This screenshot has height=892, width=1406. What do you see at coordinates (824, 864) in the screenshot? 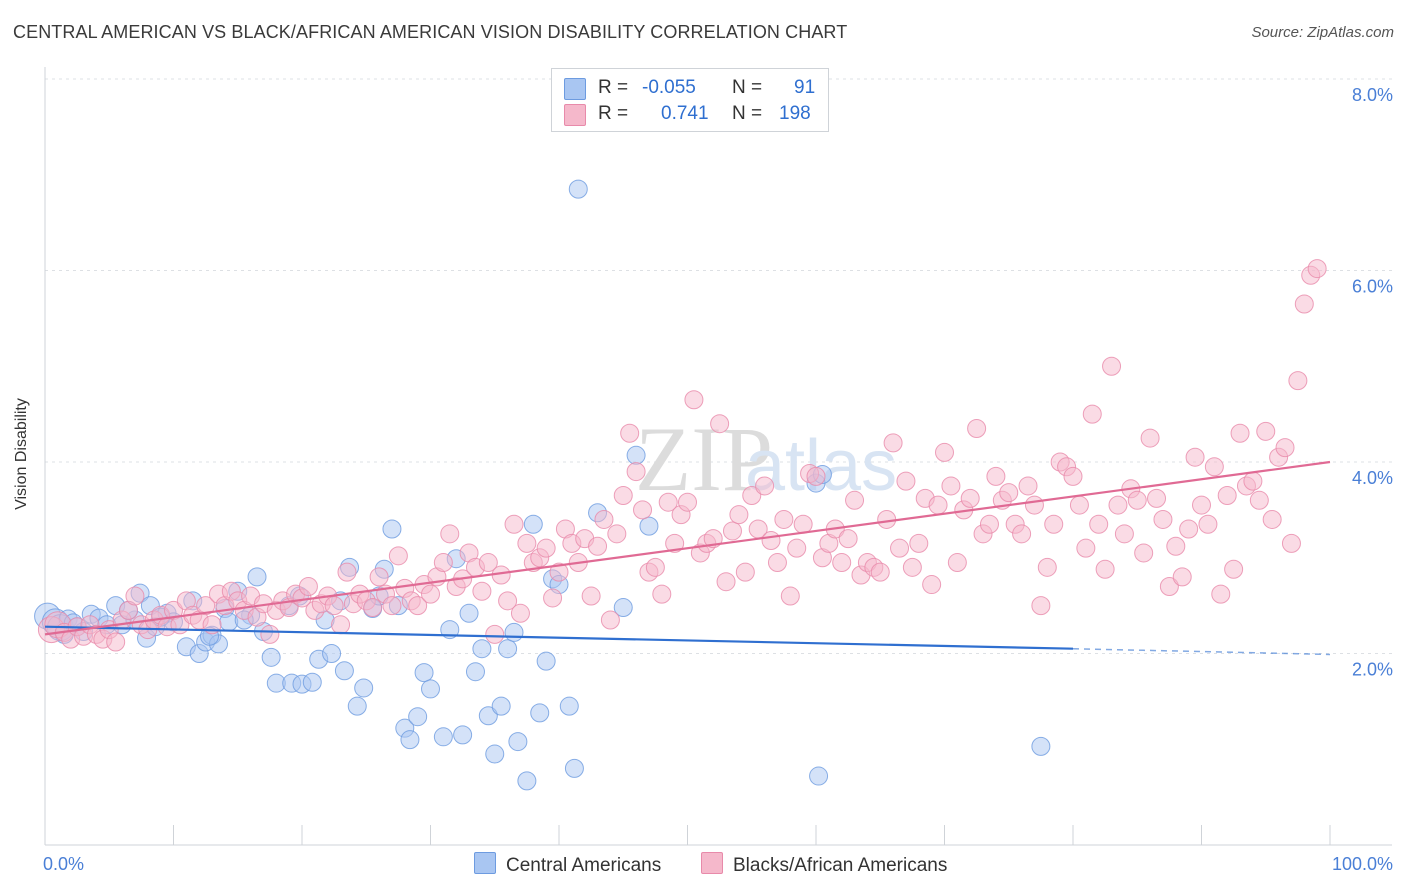
I see `bottom-legend-blacks: Blacks/African Americans` at bounding box center [824, 864].